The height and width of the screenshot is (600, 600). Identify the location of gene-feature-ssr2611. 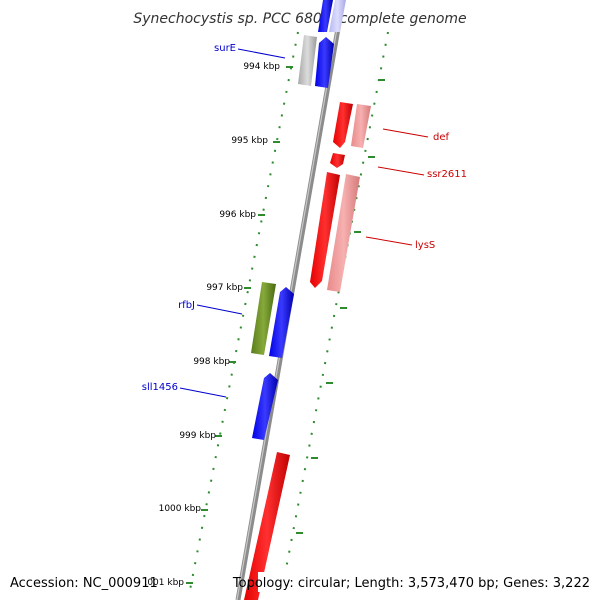
(337, 160).